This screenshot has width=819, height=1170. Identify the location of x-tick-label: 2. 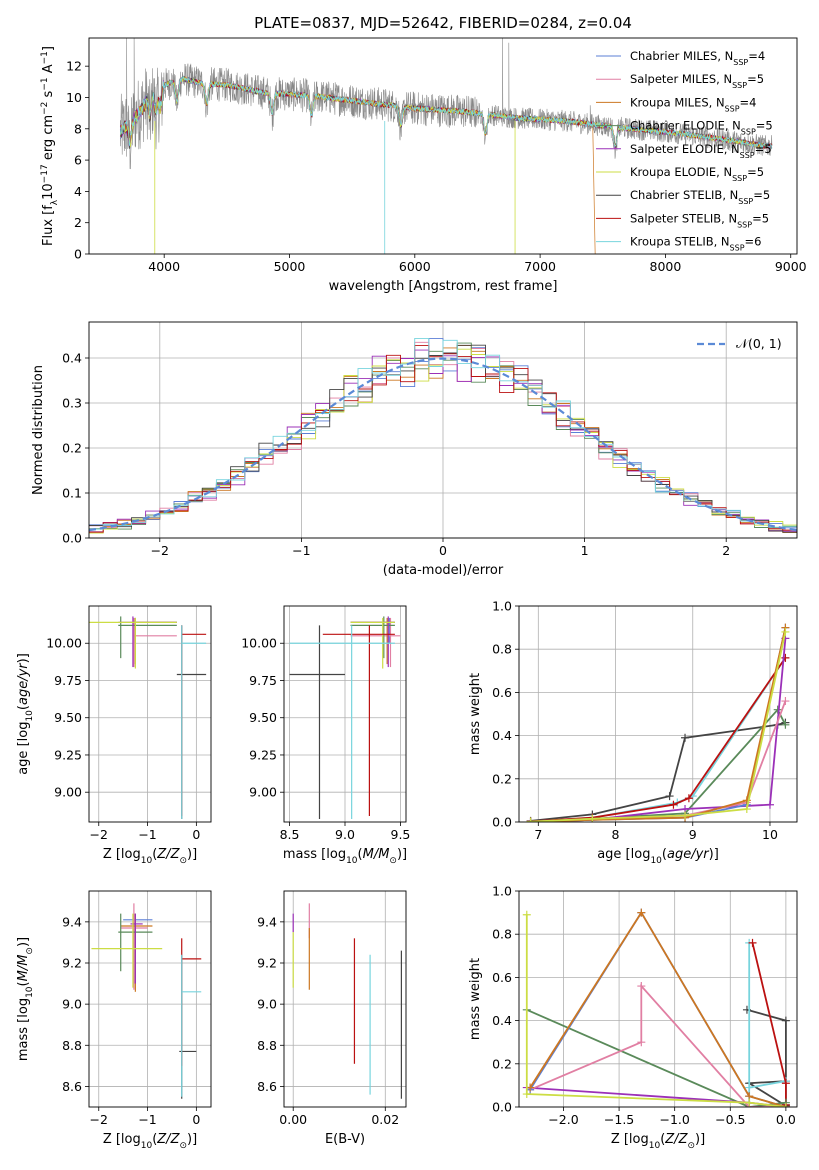
(726, 550).